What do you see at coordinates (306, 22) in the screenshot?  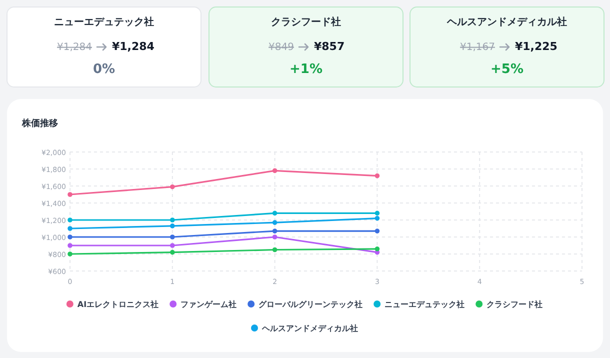 I see `text: クラシフード社` at bounding box center [306, 22].